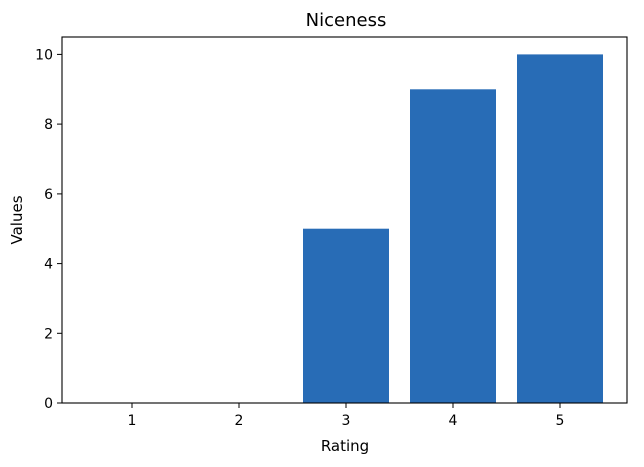 The height and width of the screenshot is (467, 644). I want to click on y-tick-label: 2, so click(48, 334).